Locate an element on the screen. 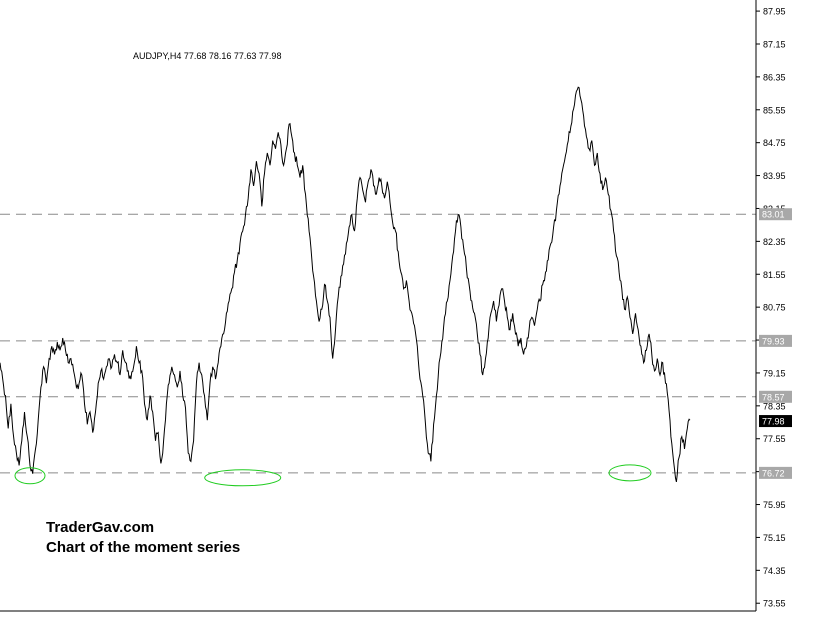  y-tick-label: 87.95 is located at coordinates (774, 12).